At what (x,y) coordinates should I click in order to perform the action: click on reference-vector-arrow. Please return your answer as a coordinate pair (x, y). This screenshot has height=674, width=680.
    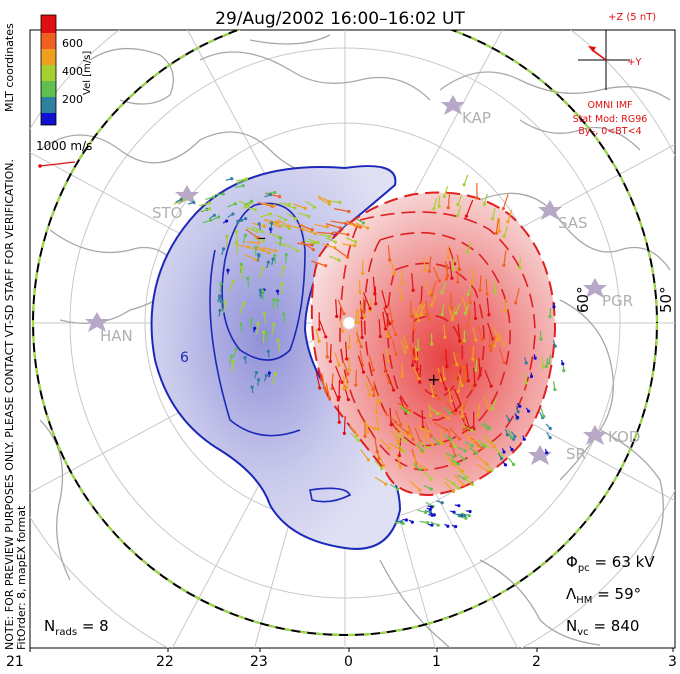
    Looking at the image, I should click on (57, 164).